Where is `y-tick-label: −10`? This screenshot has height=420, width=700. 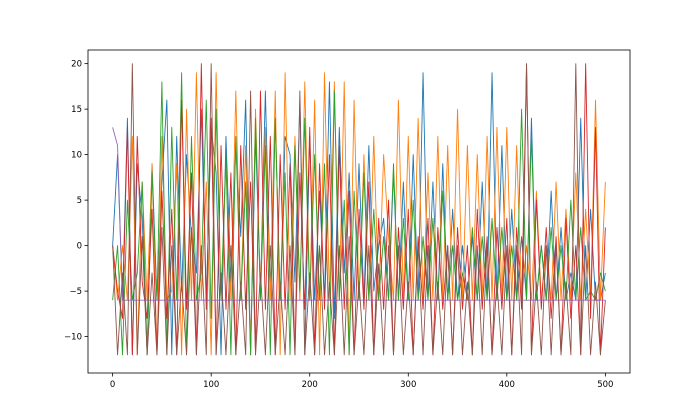
y-tick-label: −10 is located at coordinates (73, 338).